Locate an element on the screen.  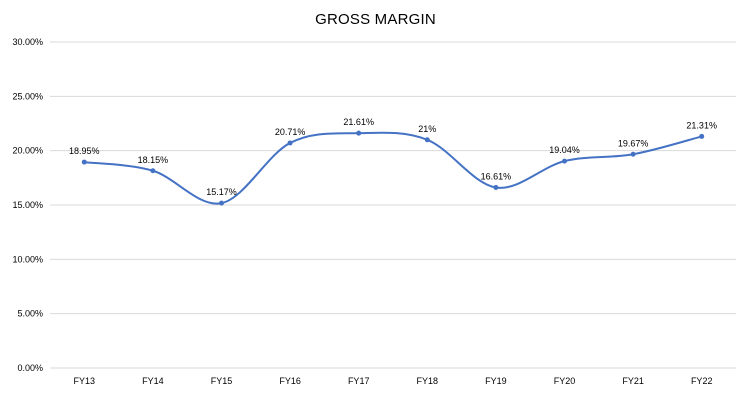
data-label: 16.61% is located at coordinates (496, 177).